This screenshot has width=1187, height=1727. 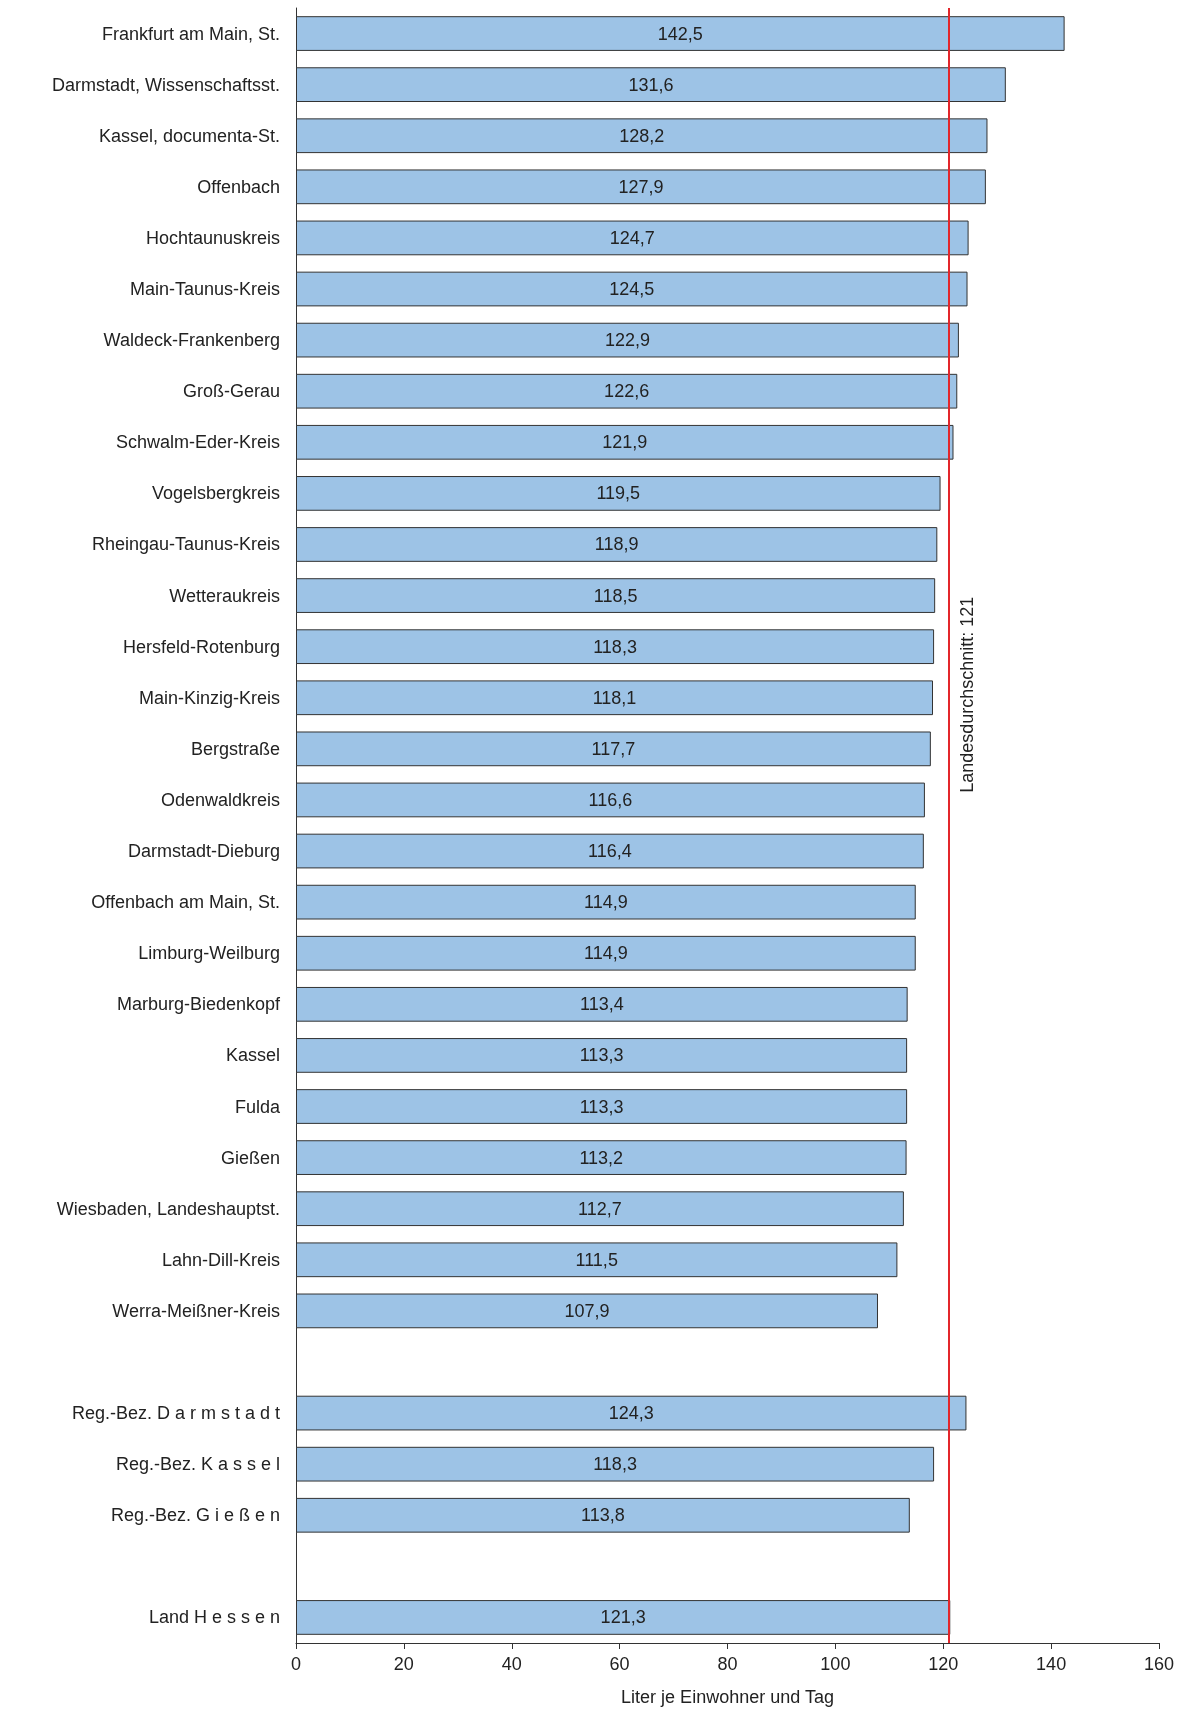 I want to click on x-tick-label: 120, so click(x=943, y=1664).